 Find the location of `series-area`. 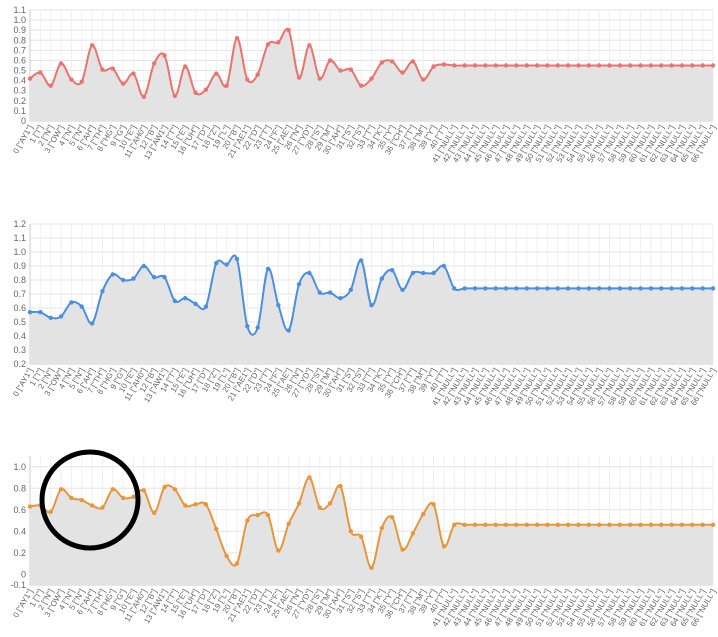

series-area is located at coordinates (371, 75).